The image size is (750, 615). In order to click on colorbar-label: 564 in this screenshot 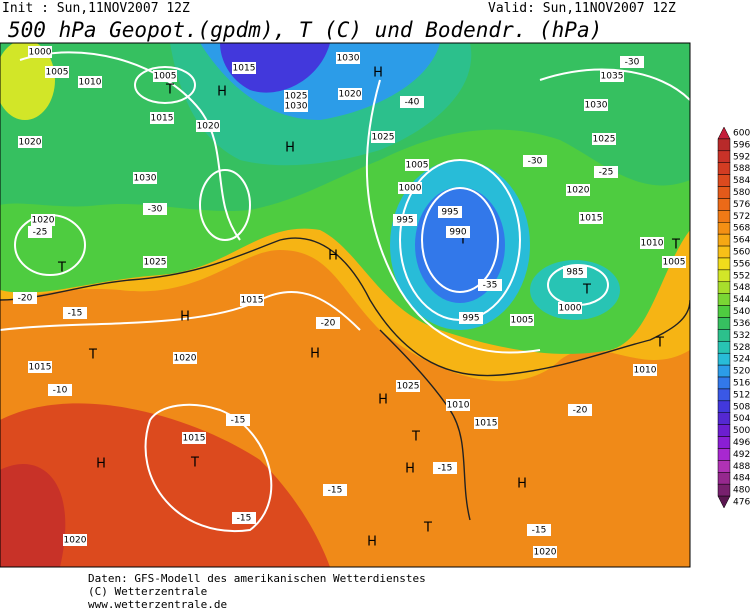, I will do `click(741, 241)`.